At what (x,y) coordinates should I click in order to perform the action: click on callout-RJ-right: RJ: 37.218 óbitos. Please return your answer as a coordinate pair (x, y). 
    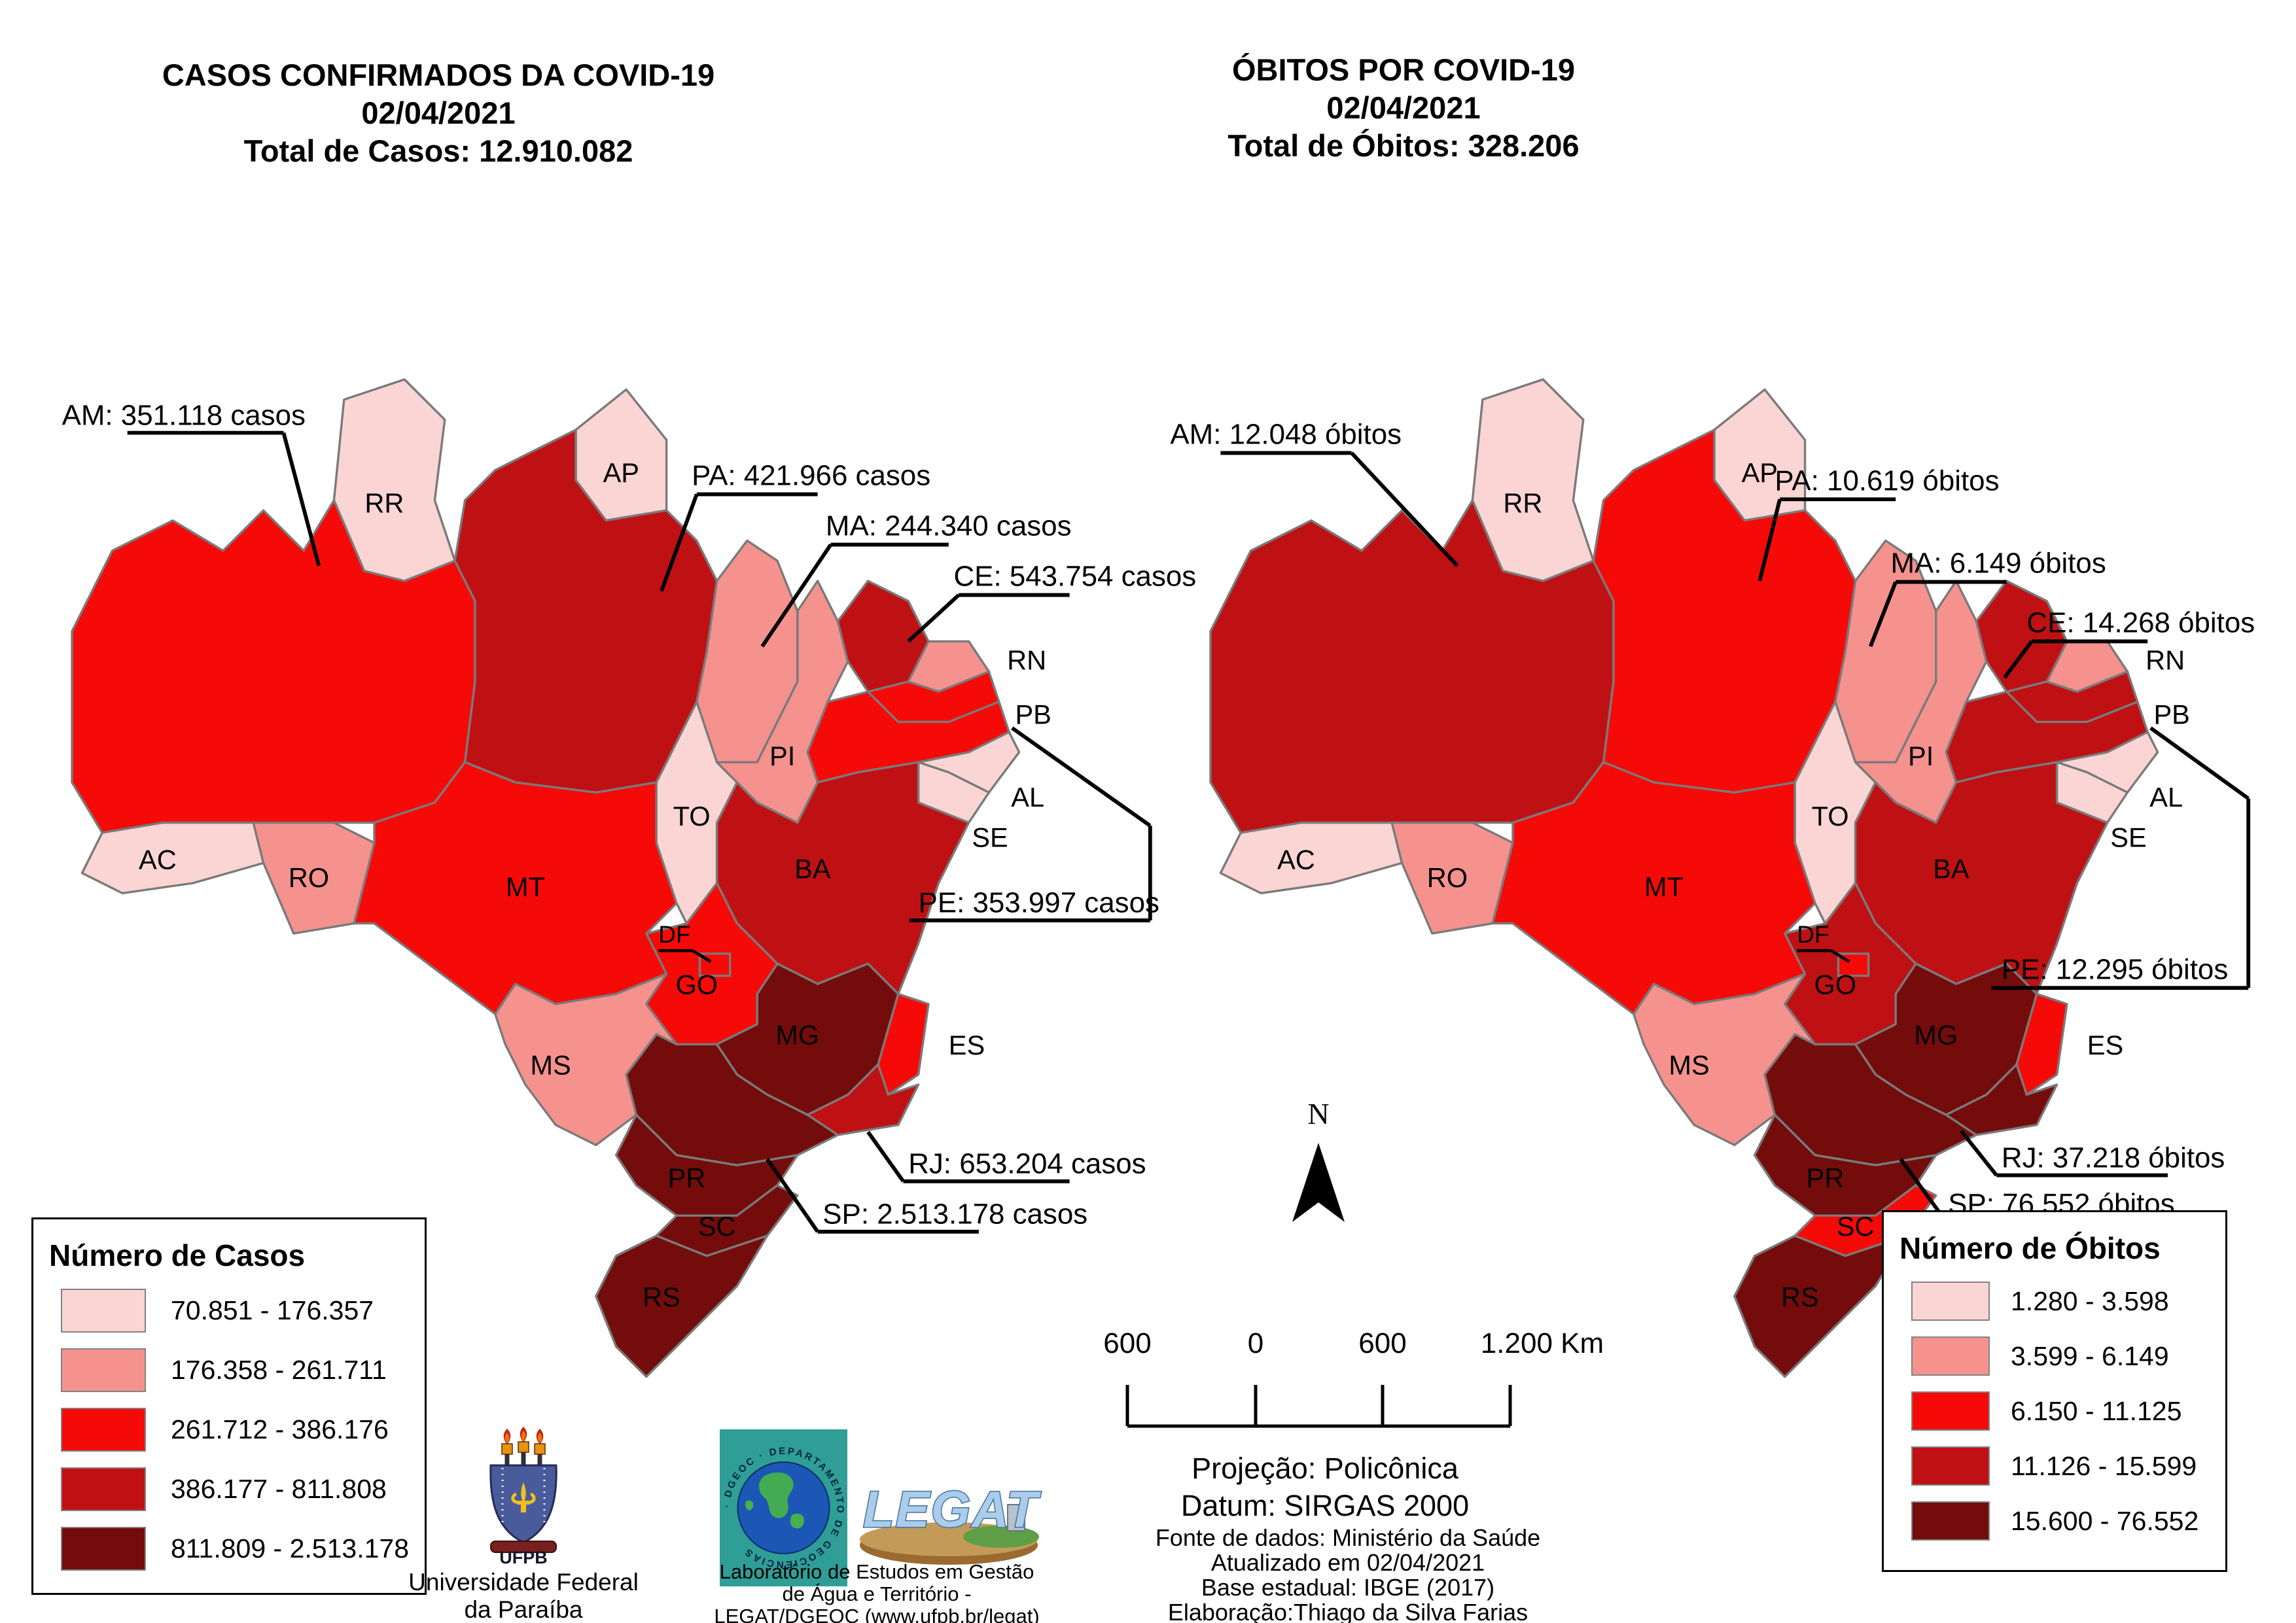
    Looking at the image, I should click on (2113, 1158).